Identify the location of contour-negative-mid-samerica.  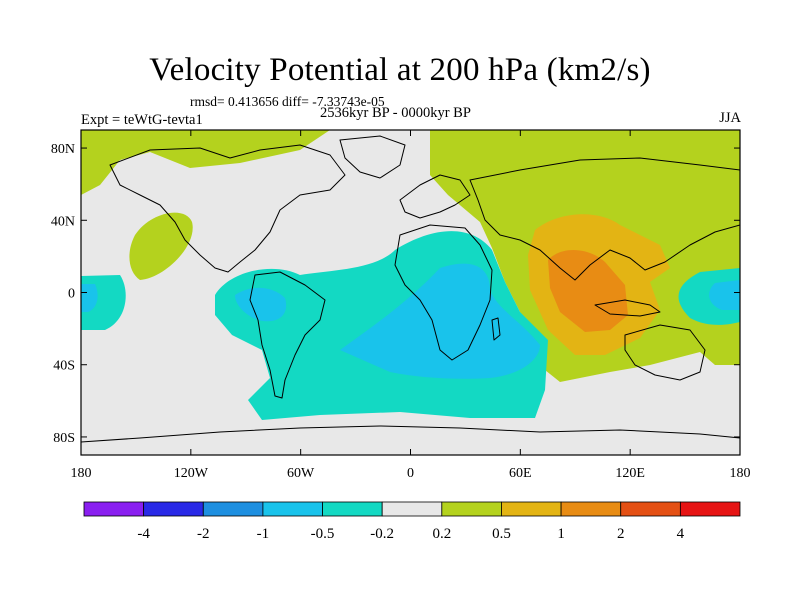
(261, 304).